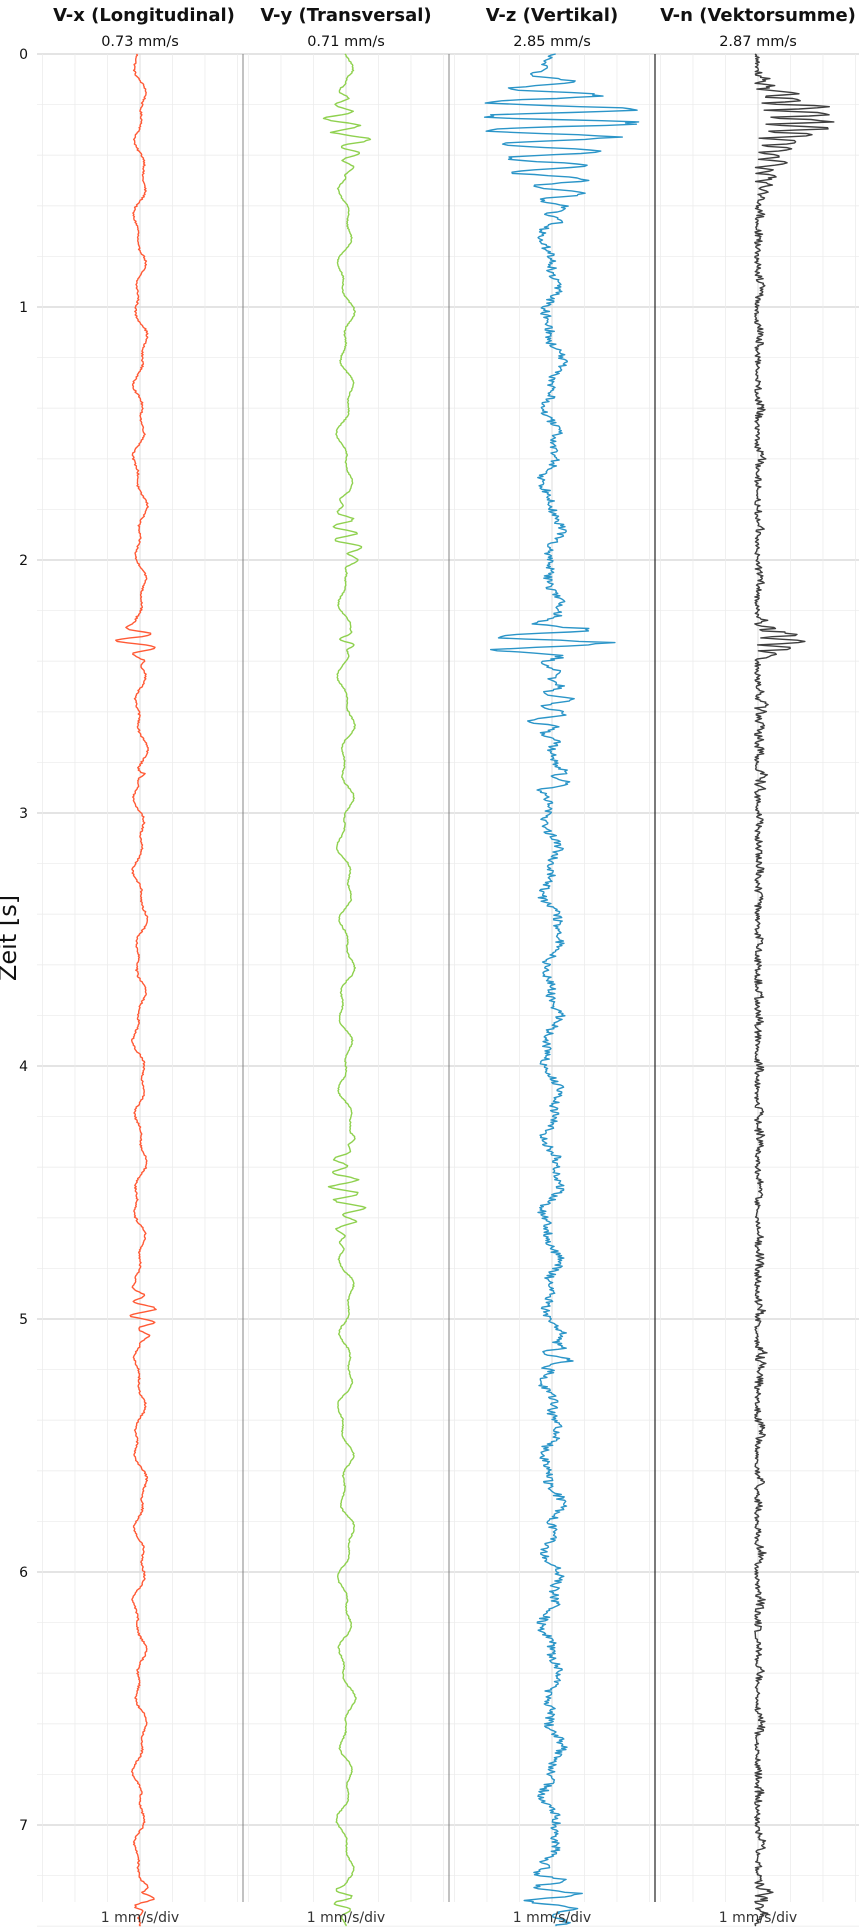  Describe the element at coordinates (346, 42) in the screenshot. I see `peak-value-label: 0.71 mm/s` at that location.